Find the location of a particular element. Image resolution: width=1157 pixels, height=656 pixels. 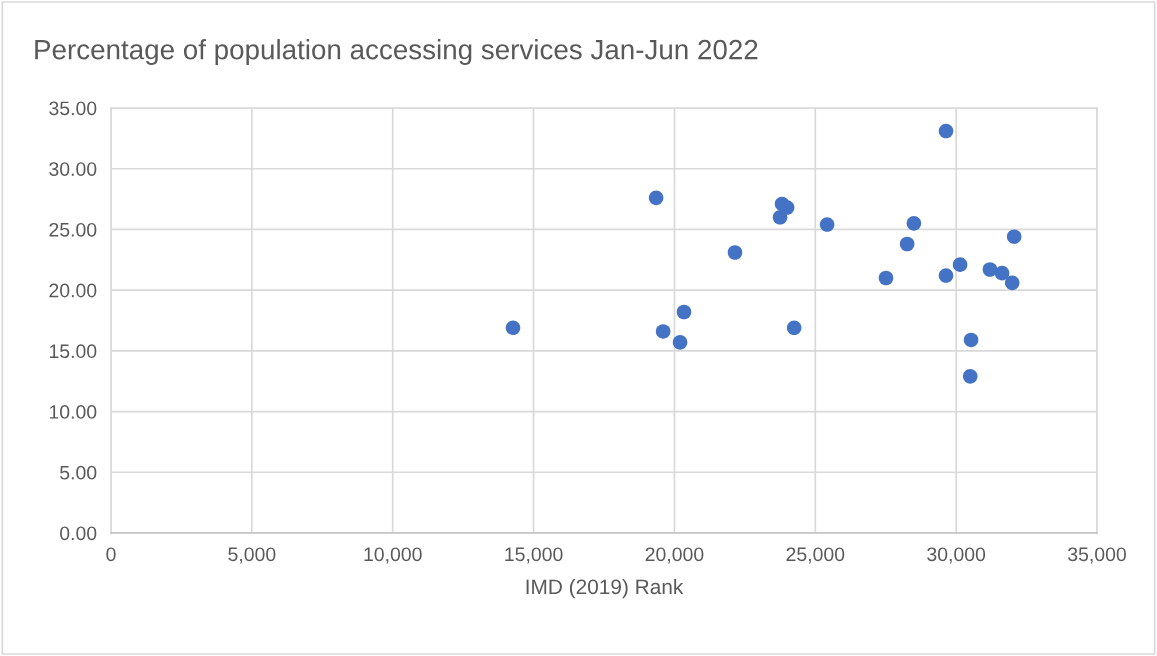

x-tick-label: 35,000 is located at coordinates (1097, 555).